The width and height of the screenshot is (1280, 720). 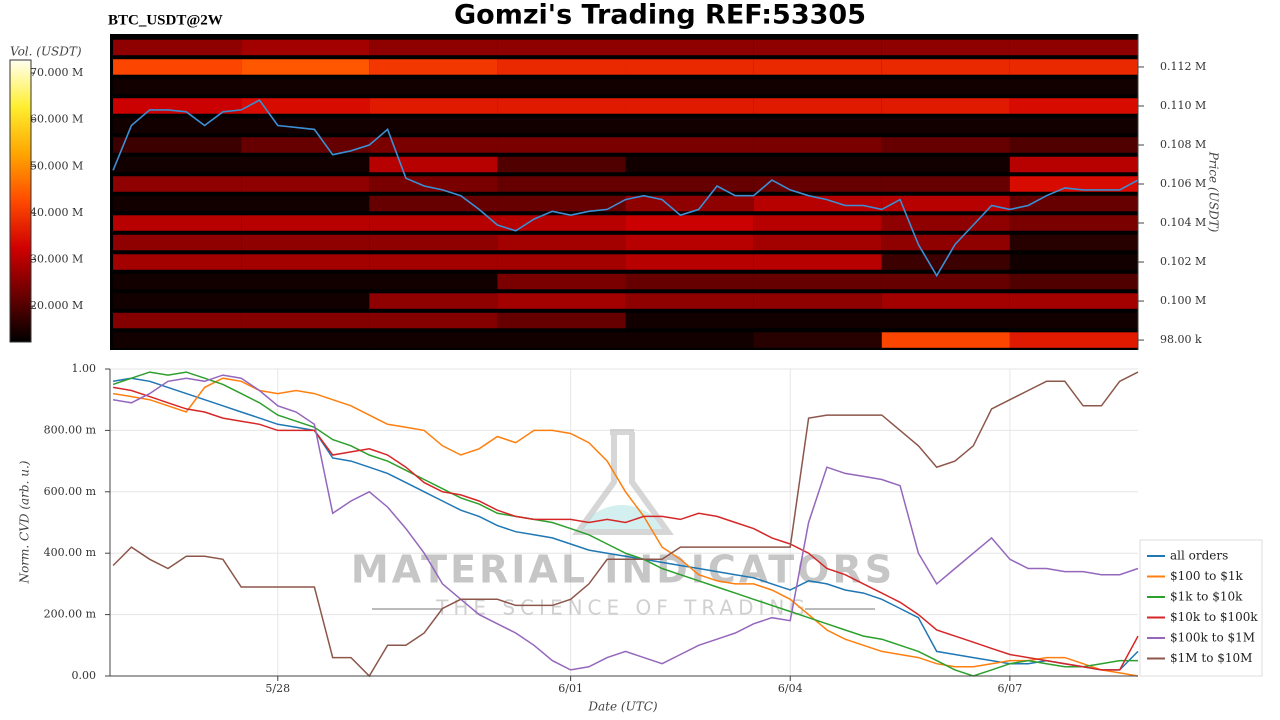 I want to click on colorbar-label: Vol. (USDT), so click(x=46, y=52).